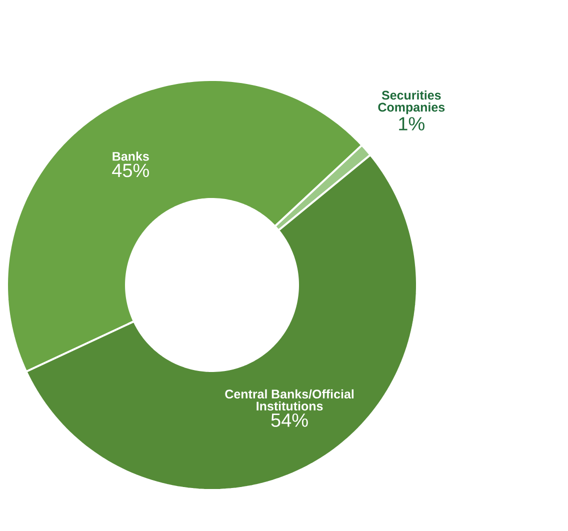 The width and height of the screenshot is (568, 531). I want to click on slice-label: Securities Companies, so click(411, 102).